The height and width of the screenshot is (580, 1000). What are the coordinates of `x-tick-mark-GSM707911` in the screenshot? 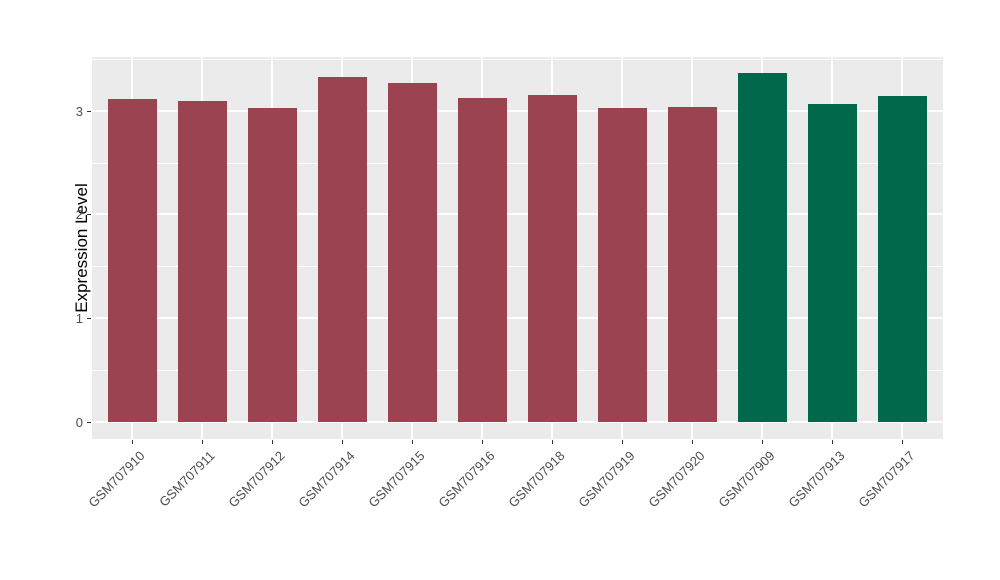 It's located at (203, 442).